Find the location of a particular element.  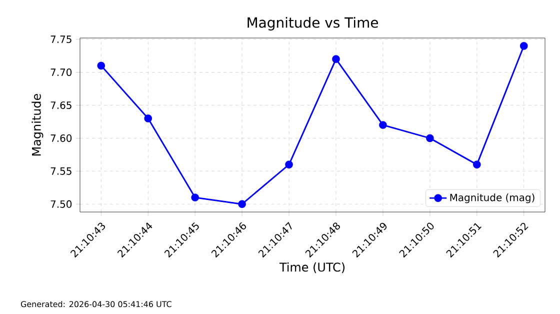

y-axis-title: Magnitude is located at coordinates (38, 125).